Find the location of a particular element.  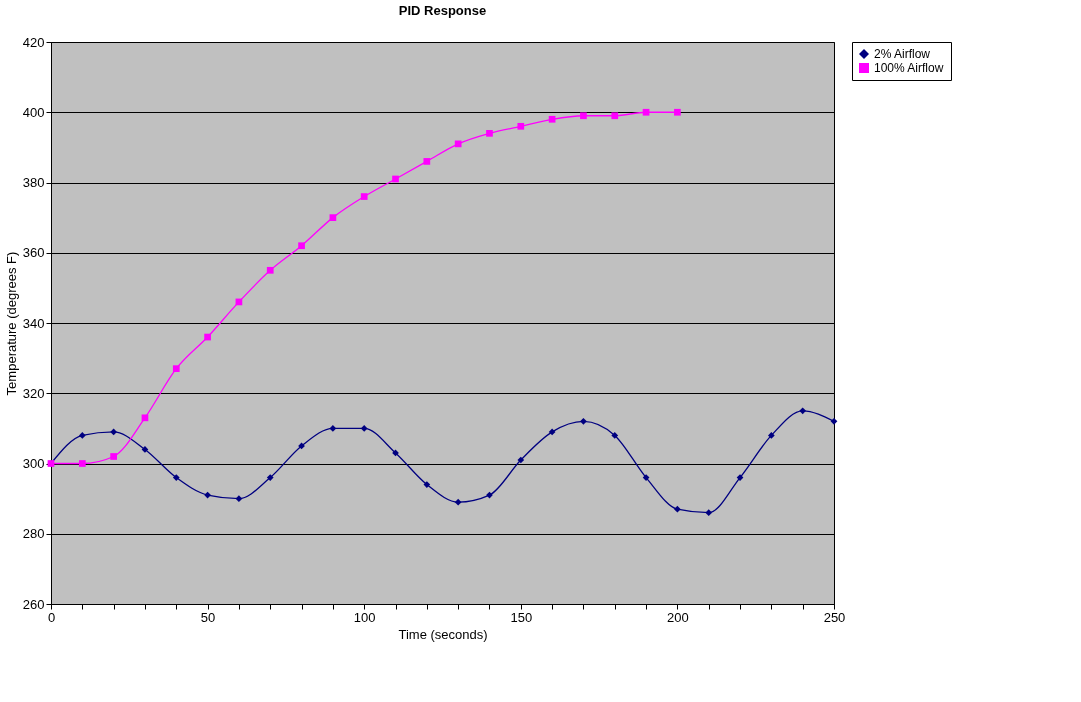

legend-label: 2% Airflow is located at coordinates (902, 54).